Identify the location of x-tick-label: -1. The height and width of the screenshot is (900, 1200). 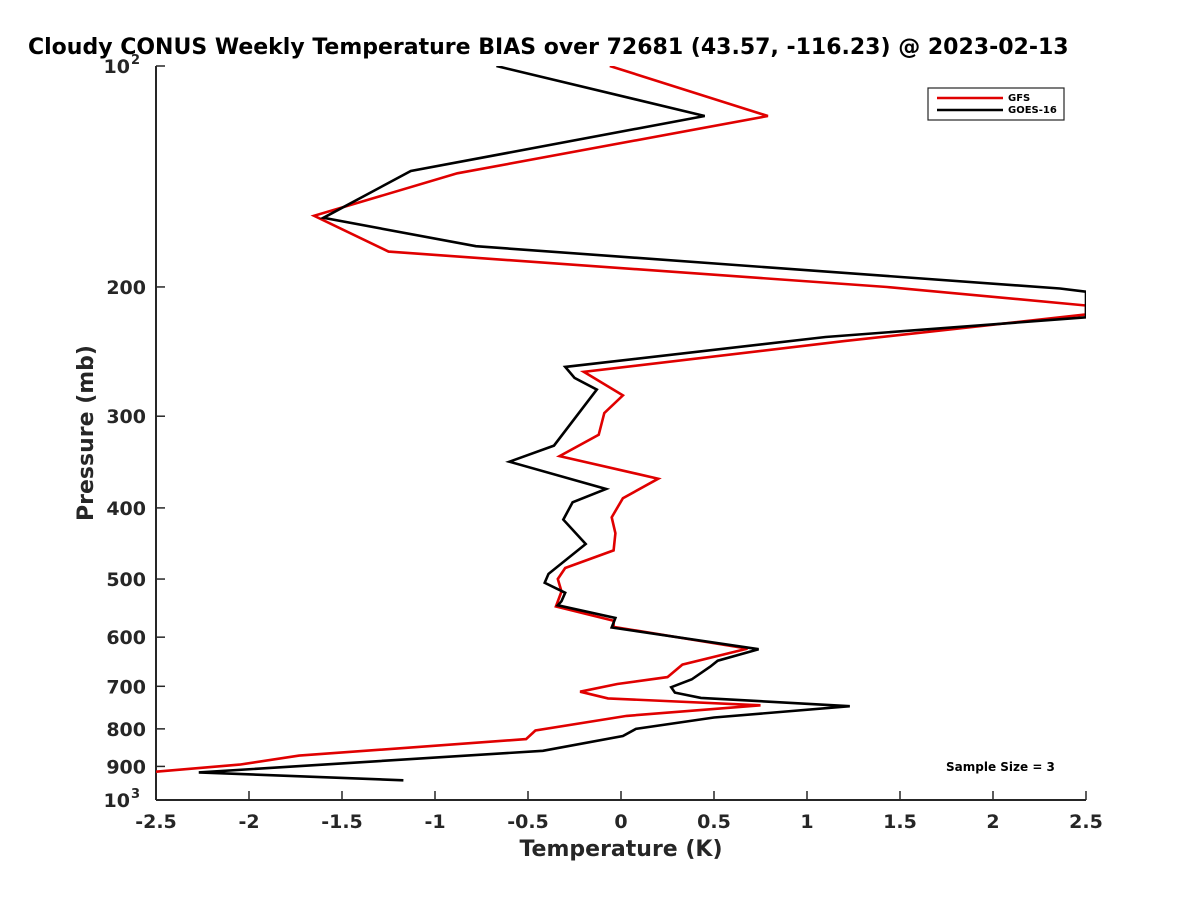
(434, 822).